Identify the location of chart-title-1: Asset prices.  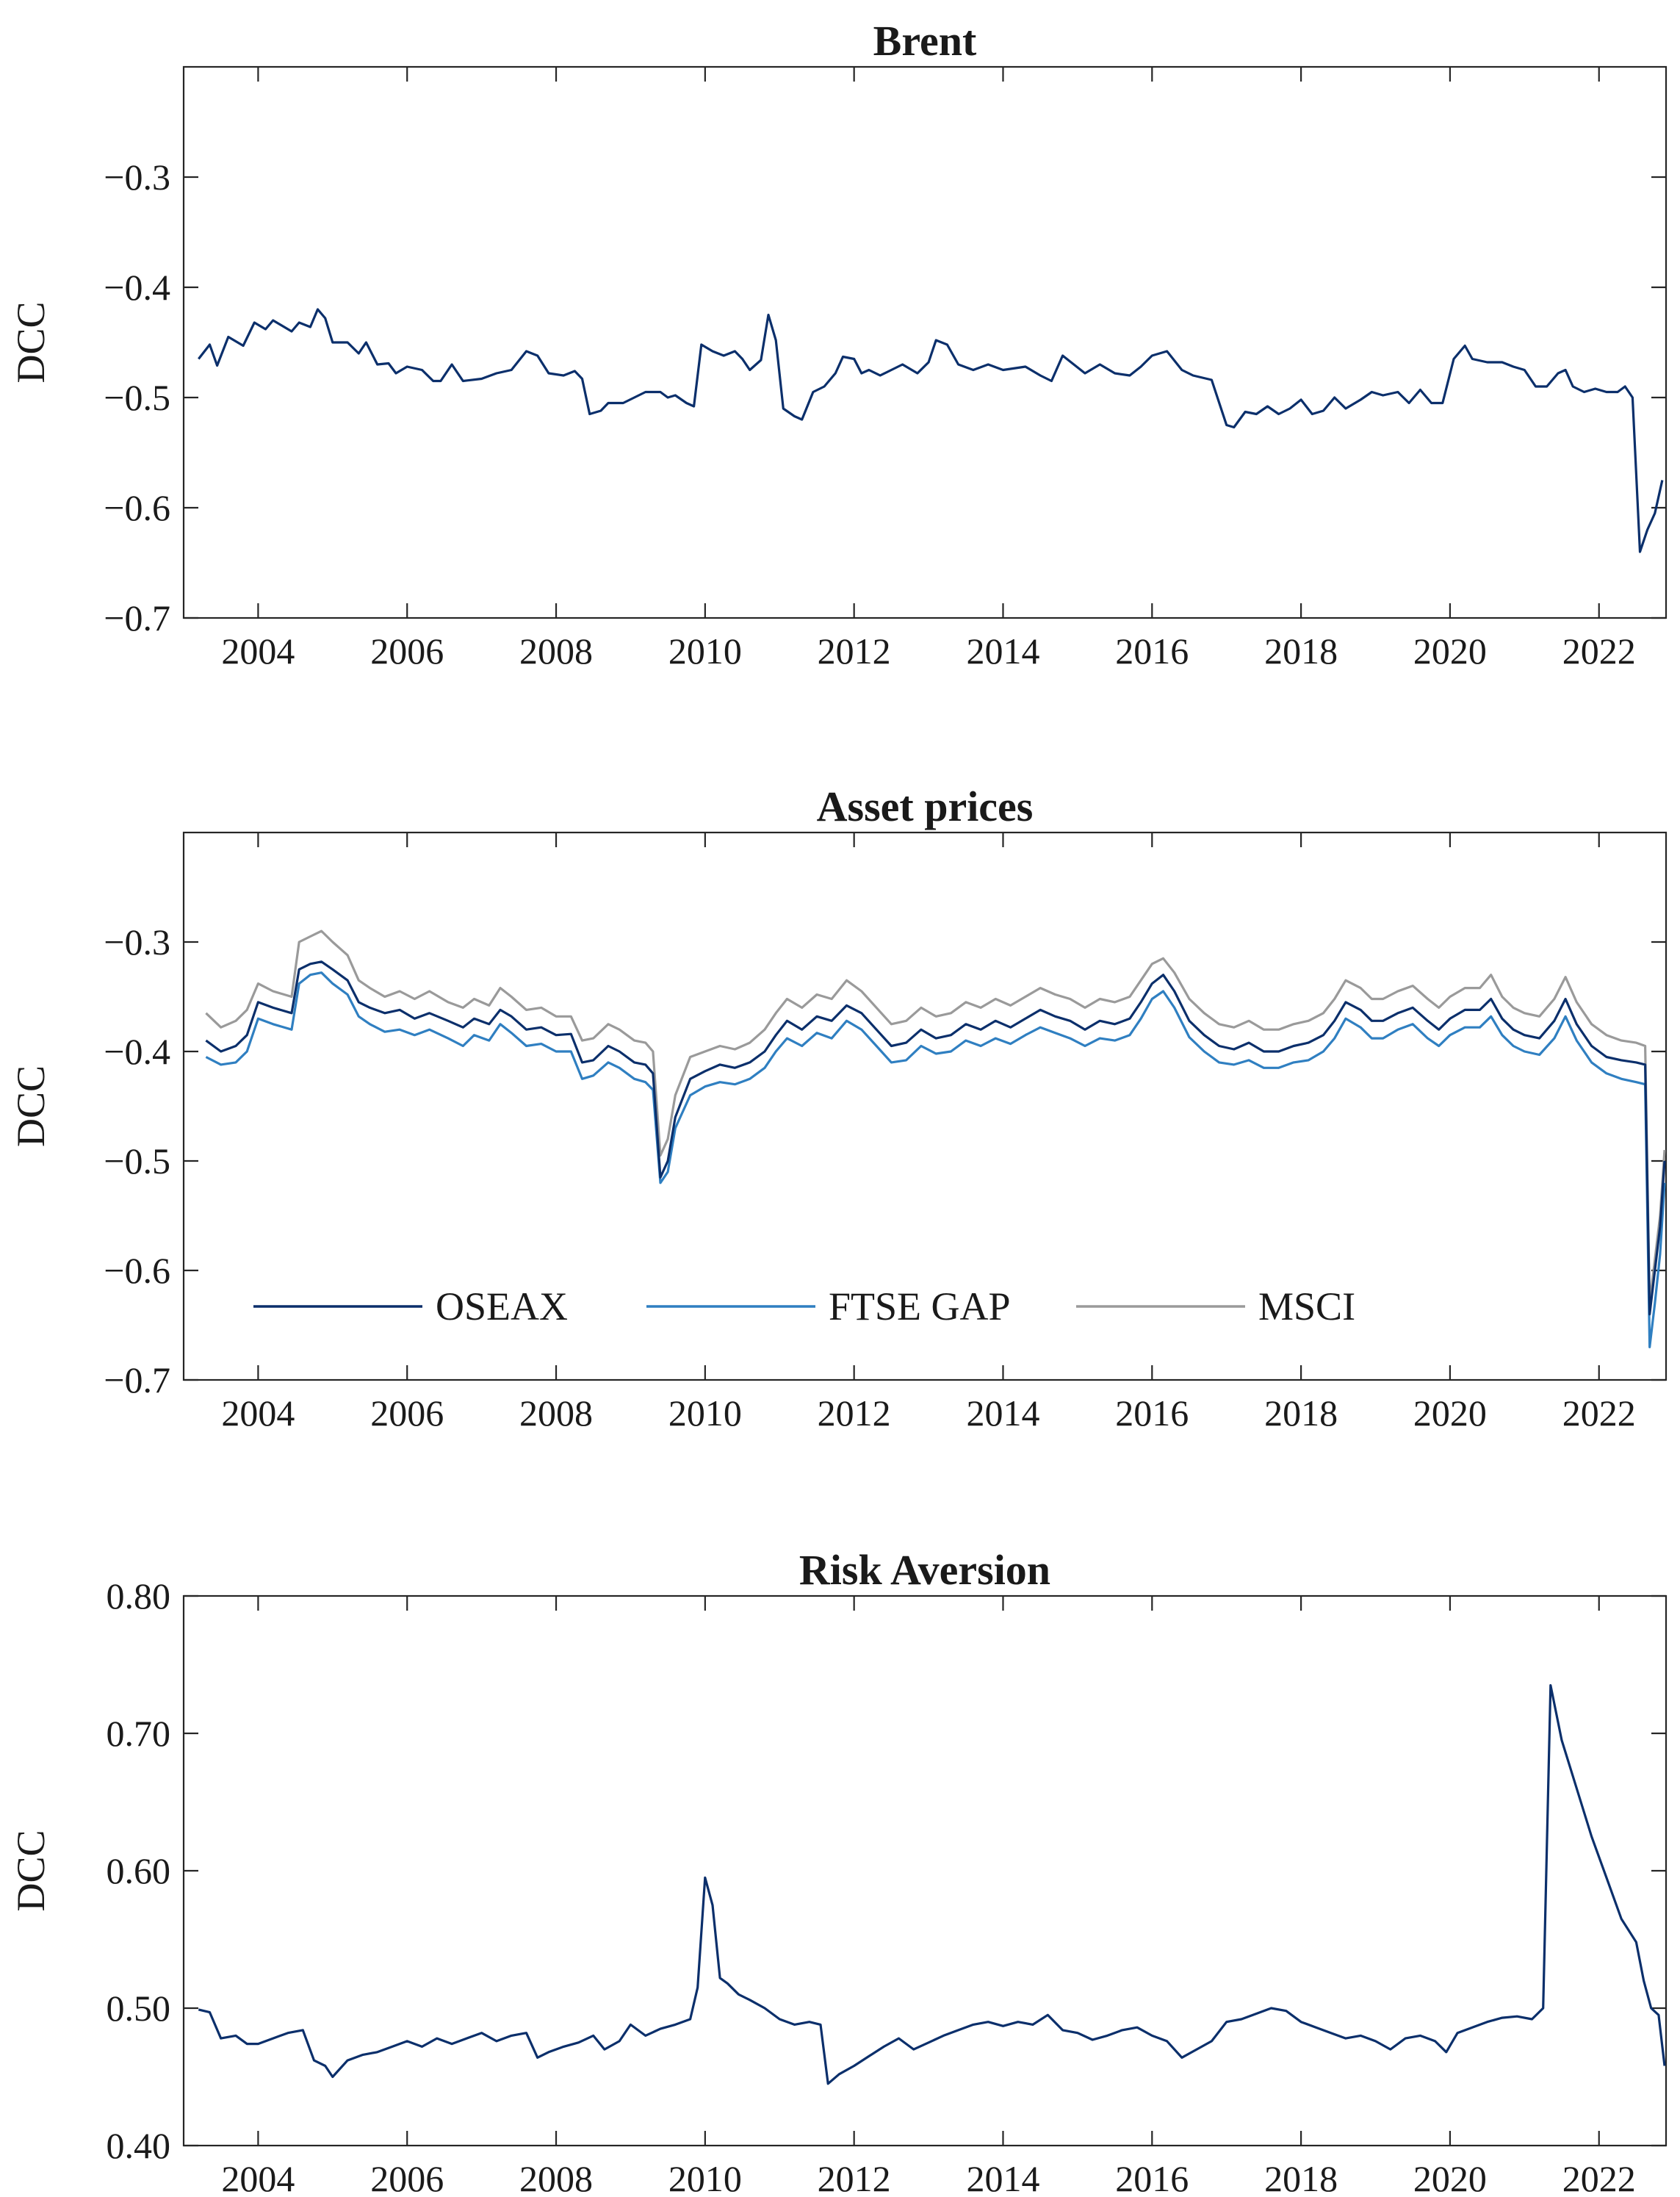
(925, 806).